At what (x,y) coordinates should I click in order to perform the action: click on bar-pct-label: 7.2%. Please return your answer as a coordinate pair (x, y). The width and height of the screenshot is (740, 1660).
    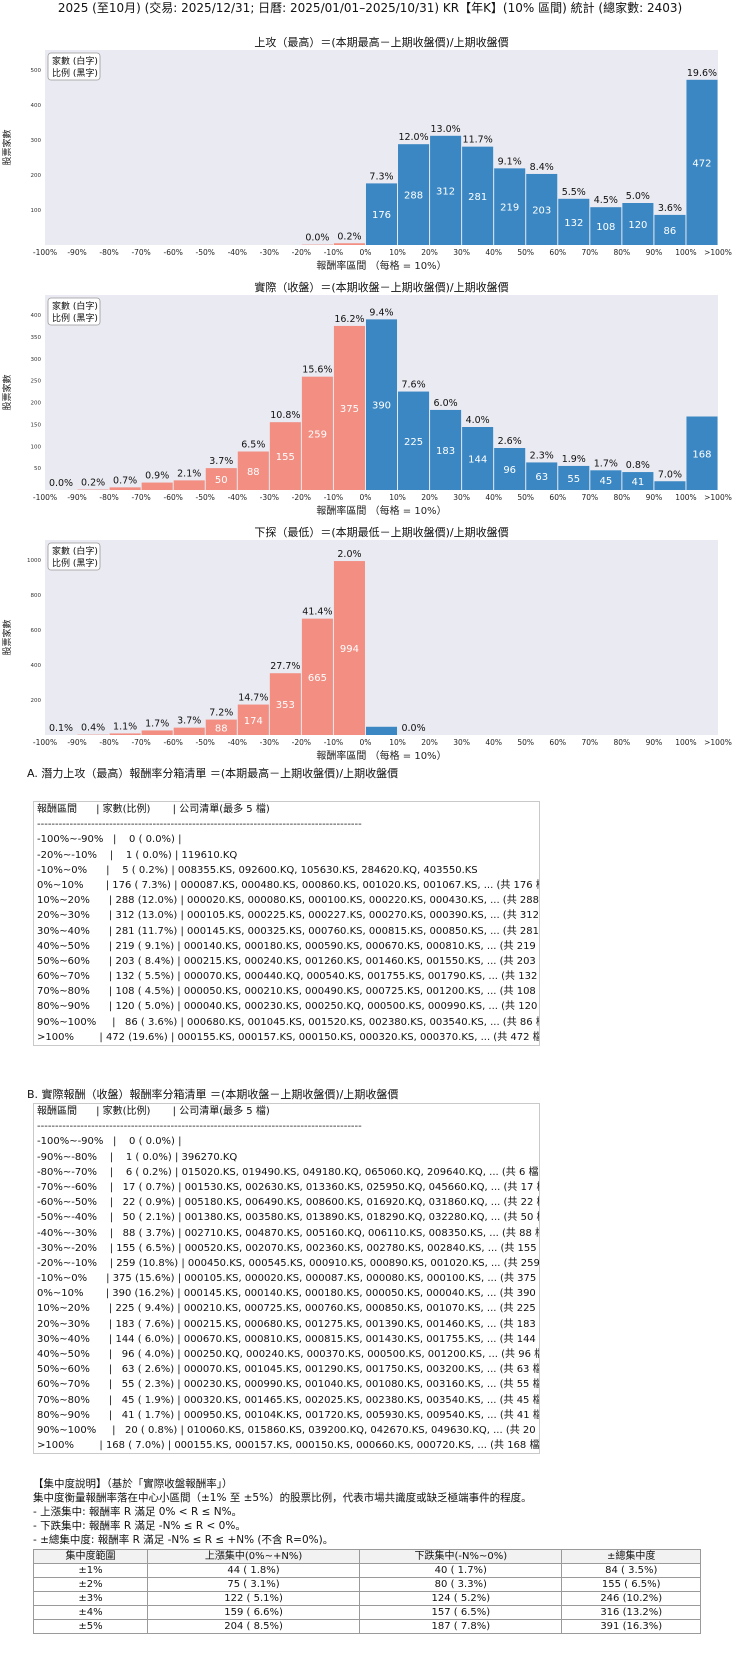
    Looking at the image, I should click on (221, 713).